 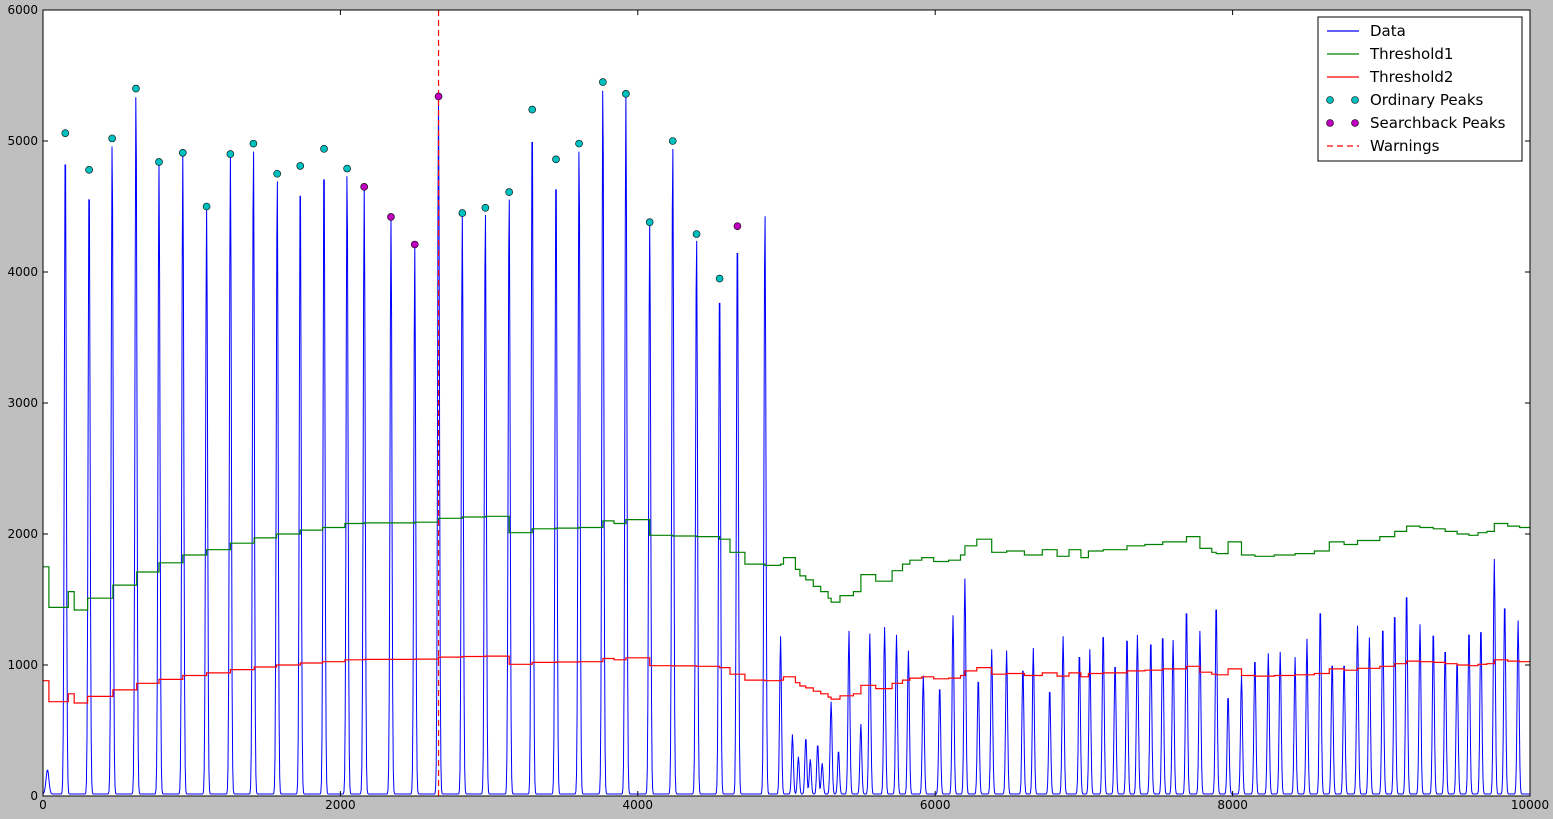 What do you see at coordinates (1530, 805) in the screenshot?
I see `x-tick-label: 10000` at bounding box center [1530, 805].